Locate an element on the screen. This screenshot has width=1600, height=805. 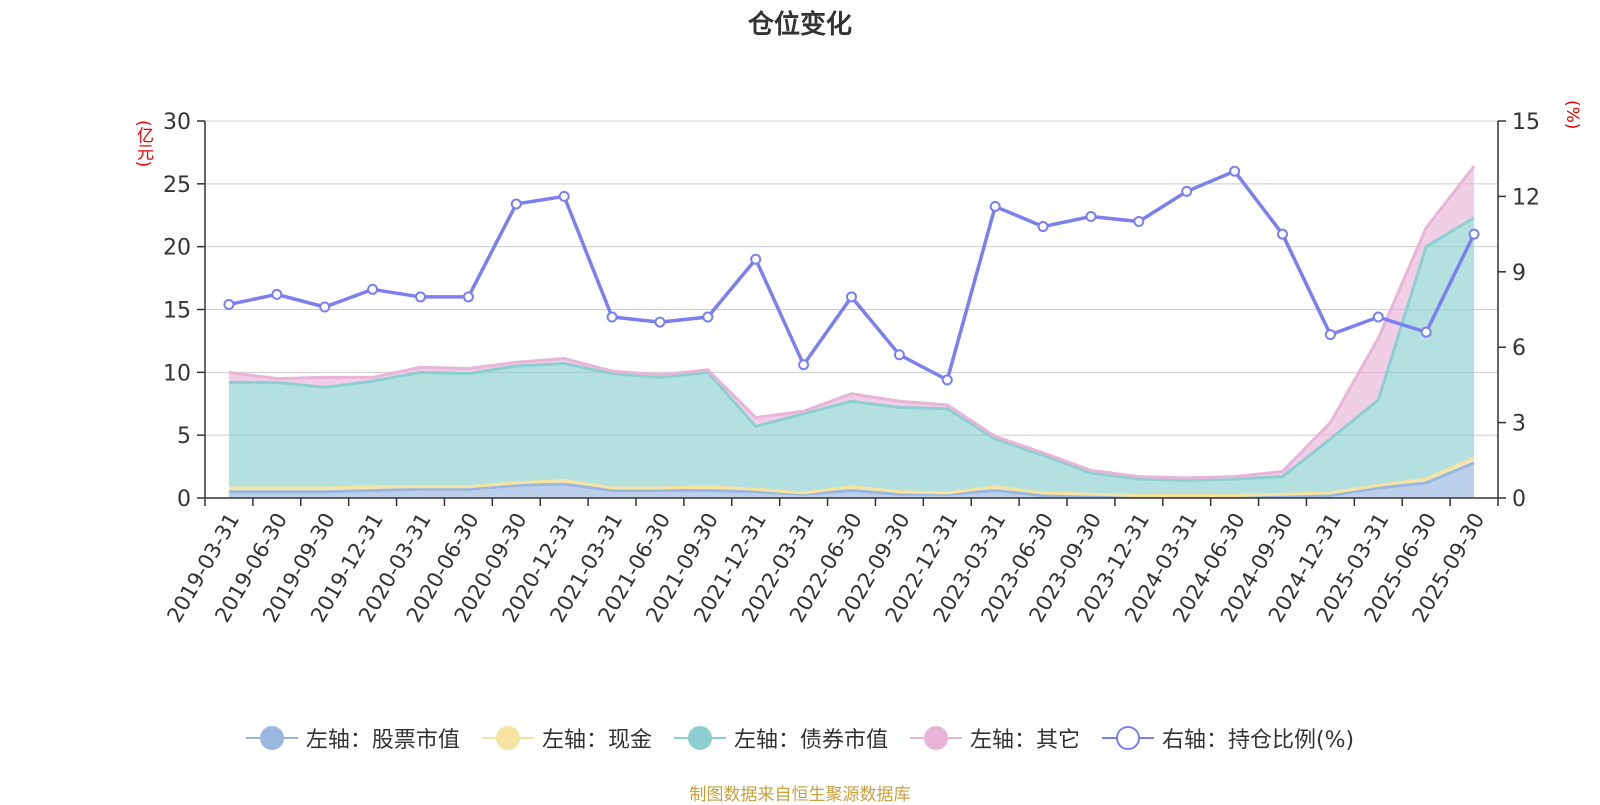
right-axis-tick-label: 0 is located at coordinates (1519, 499).